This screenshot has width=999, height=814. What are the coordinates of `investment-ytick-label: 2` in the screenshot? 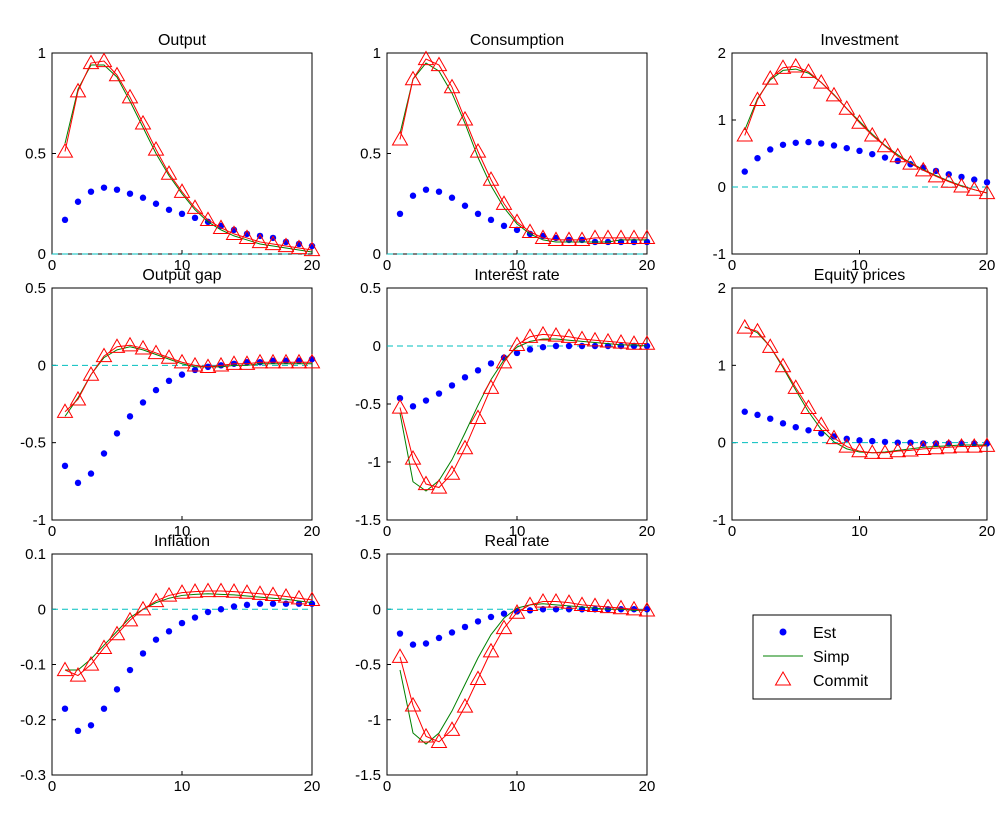 It's located at (722, 53).